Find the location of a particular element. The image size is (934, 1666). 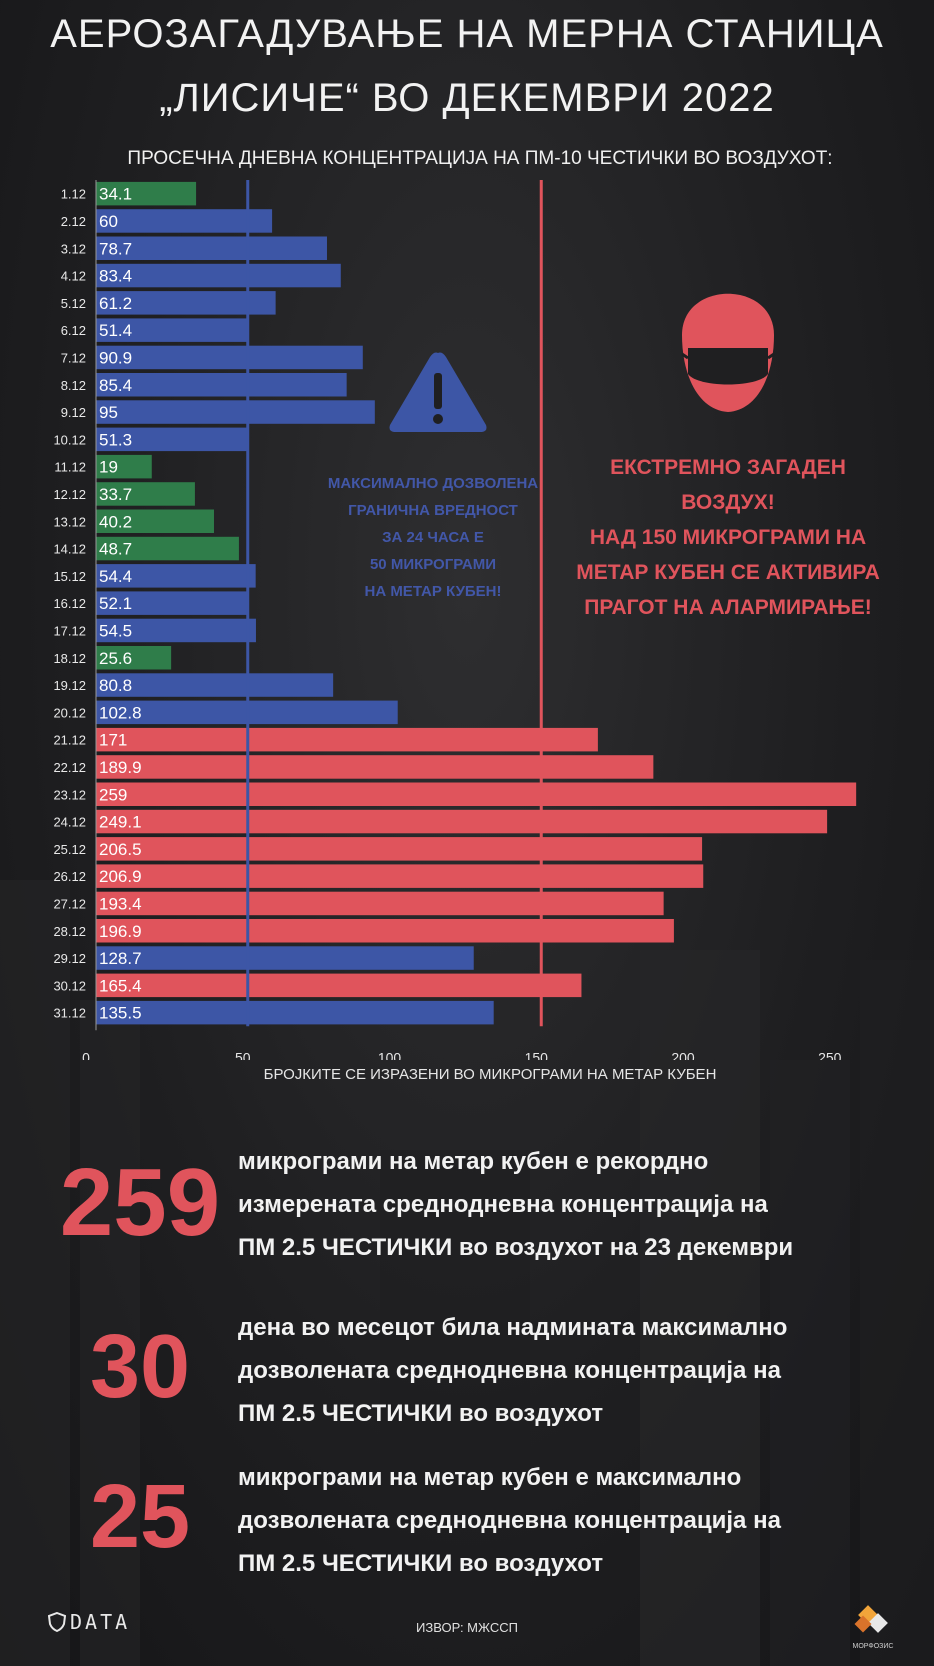

category-tick-label: 22.12 is located at coordinates (69, 767).